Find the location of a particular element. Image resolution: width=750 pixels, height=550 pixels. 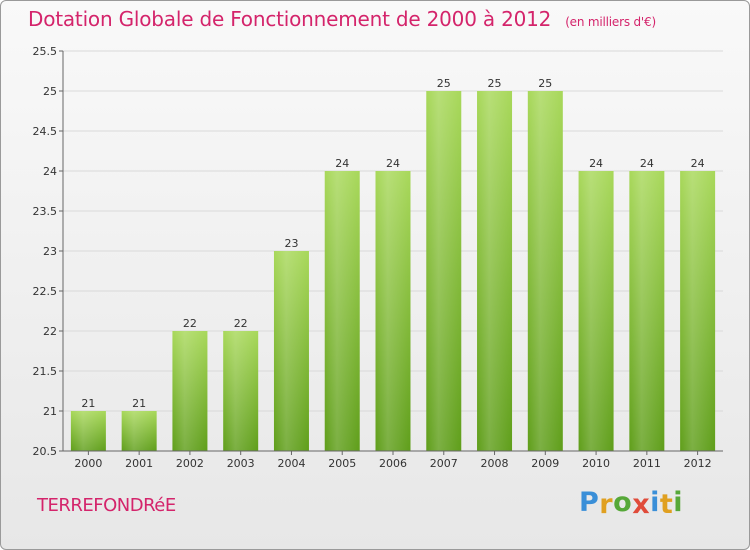

y-tick-label: 22.5 is located at coordinates (45, 291).